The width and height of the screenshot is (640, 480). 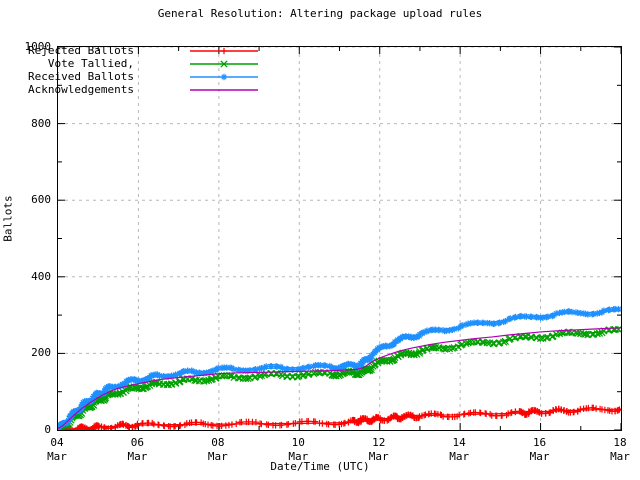 What do you see at coordinates (57, 449) in the screenshot?
I see `x-tick-label: 04 Mar` at bounding box center [57, 449].